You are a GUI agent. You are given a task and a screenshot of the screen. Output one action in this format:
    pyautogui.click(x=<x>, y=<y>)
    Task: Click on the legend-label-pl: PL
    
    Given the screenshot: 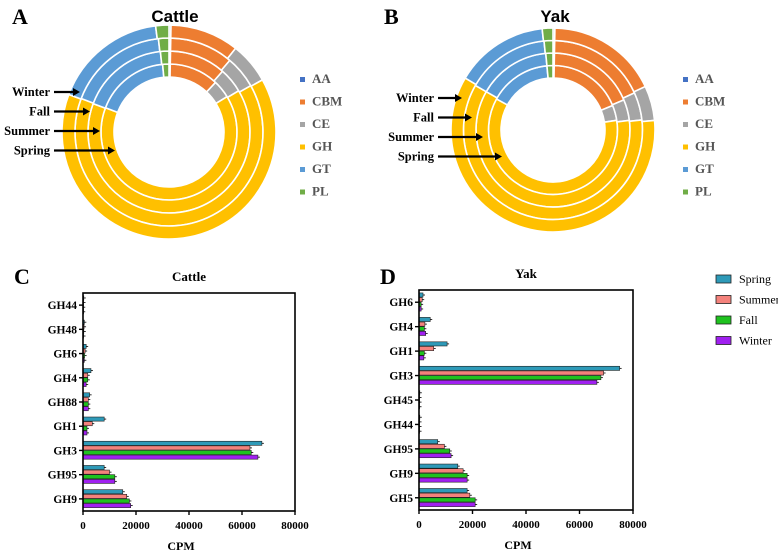 What is the action you would take?
    pyautogui.click(x=703, y=191)
    